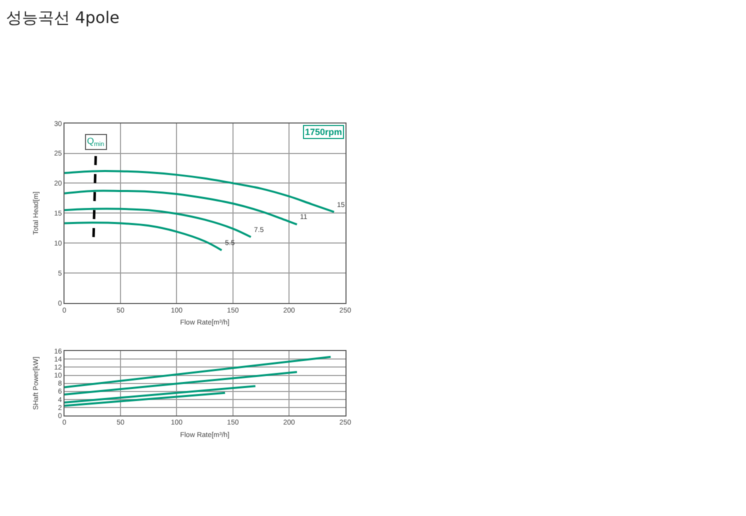 This screenshot has height=516, width=746. What do you see at coordinates (323, 132) in the screenshot?
I see `annotation: 1750rpm` at bounding box center [323, 132].